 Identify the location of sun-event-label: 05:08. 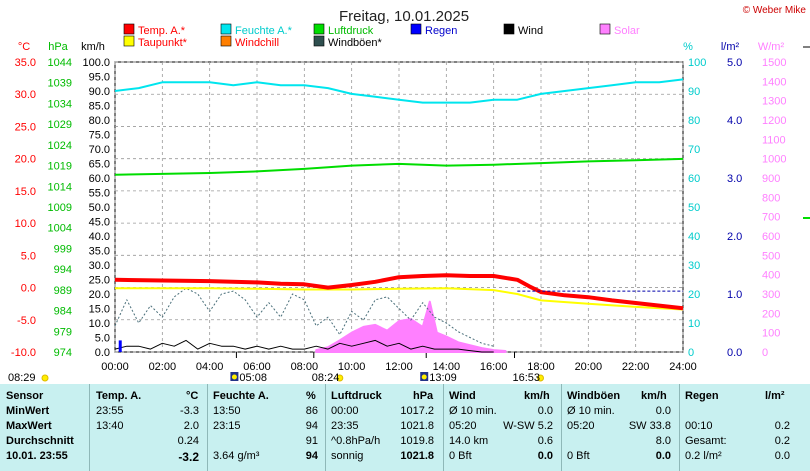
(253, 378).